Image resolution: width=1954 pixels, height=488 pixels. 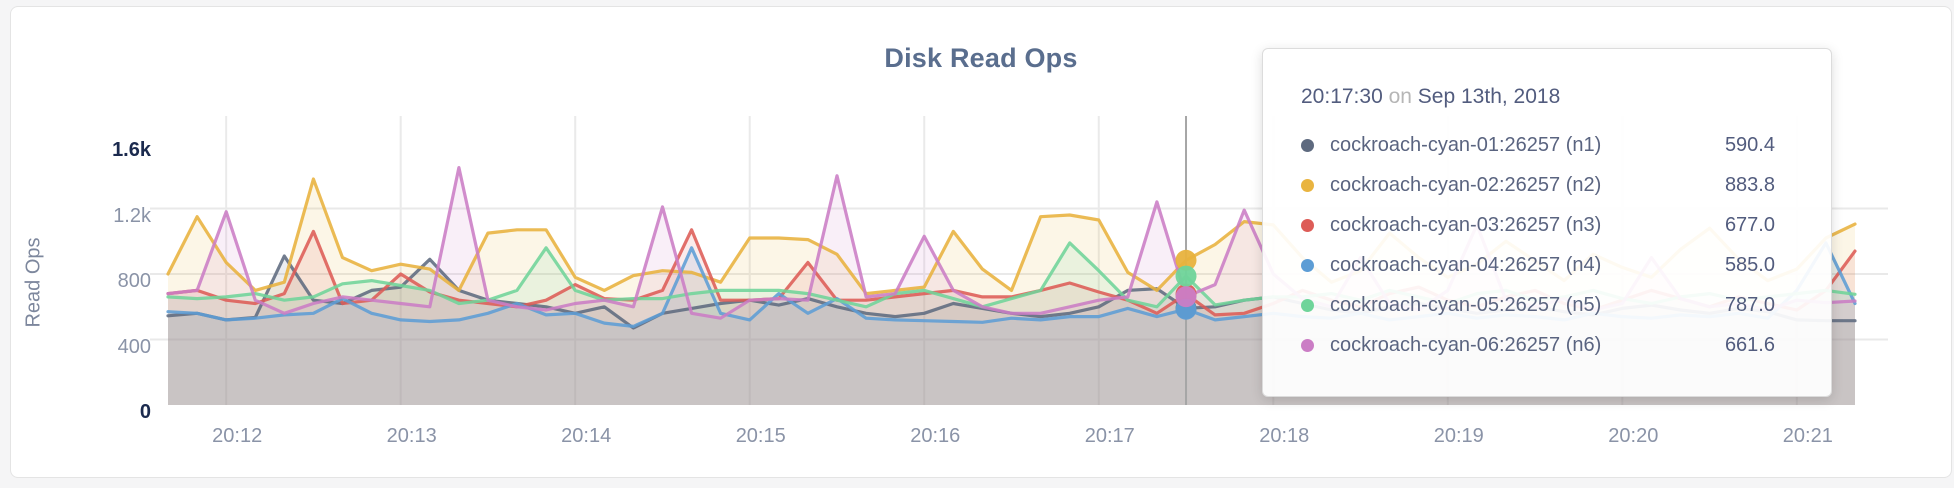 I want to click on tooltip-series-name: cockroach-cyan-04:26257 (n4), so click(x=1466, y=264).